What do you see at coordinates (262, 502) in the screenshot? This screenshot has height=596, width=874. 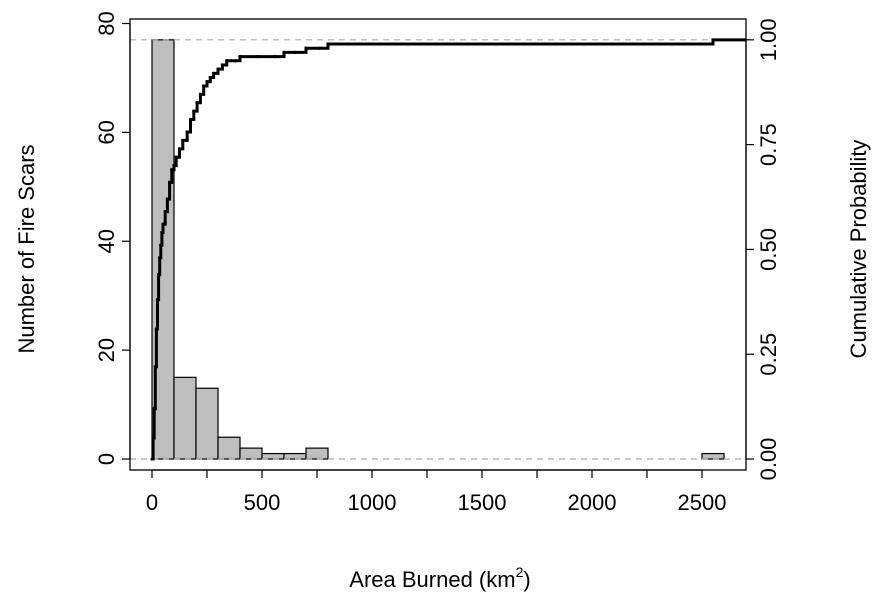 I see `x-tick-label: 500` at bounding box center [262, 502].